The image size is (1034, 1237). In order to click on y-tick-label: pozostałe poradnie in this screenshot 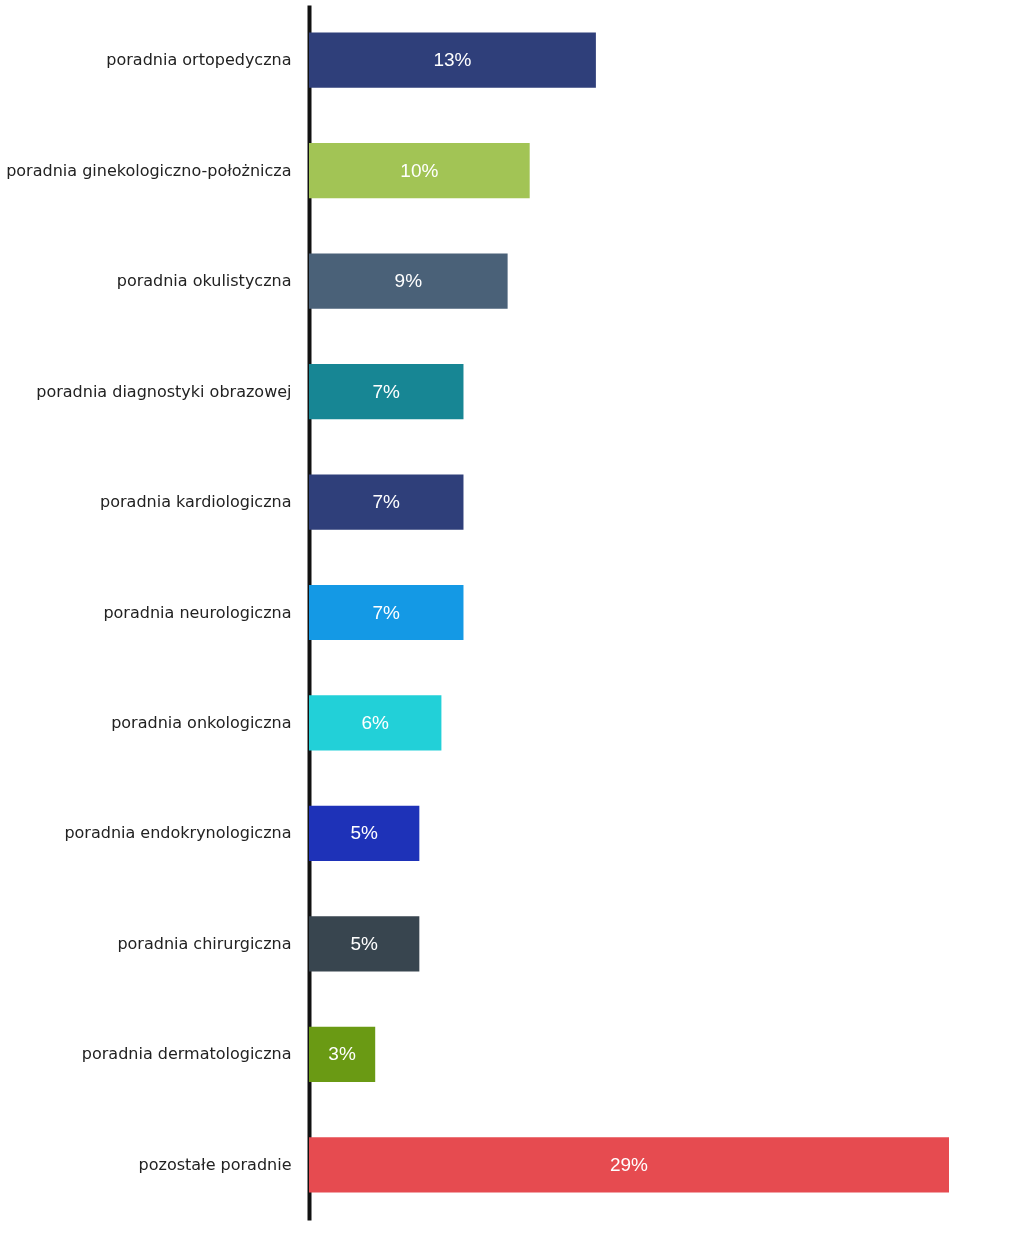, I will do `click(215, 1164)`.